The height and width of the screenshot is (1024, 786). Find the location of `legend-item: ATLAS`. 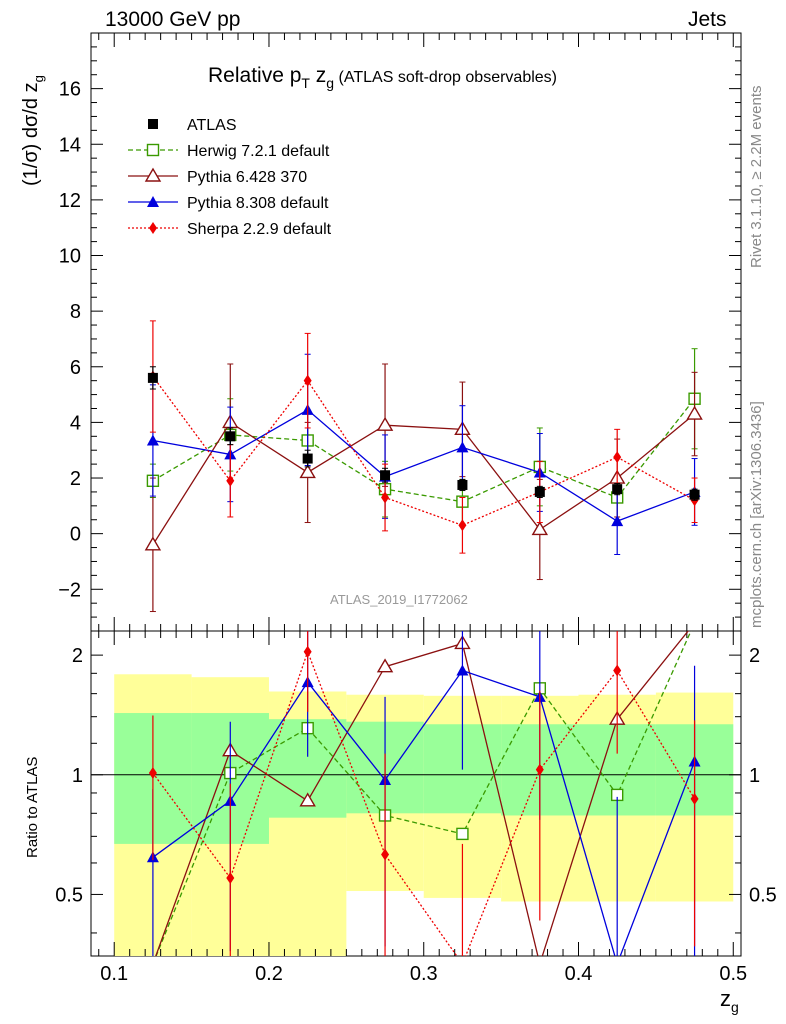

legend-item: ATLAS is located at coordinates (192, 125).